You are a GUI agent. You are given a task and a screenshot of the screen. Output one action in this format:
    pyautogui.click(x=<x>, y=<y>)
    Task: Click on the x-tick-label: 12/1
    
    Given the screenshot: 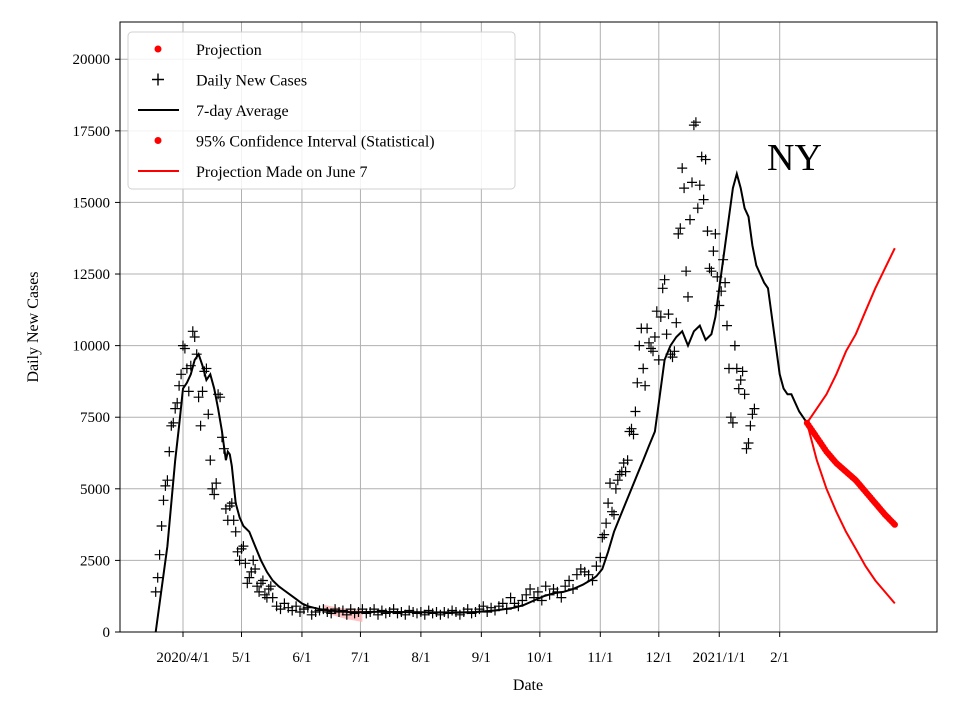 What is the action you would take?
    pyautogui.click(x=658, y=658)
    